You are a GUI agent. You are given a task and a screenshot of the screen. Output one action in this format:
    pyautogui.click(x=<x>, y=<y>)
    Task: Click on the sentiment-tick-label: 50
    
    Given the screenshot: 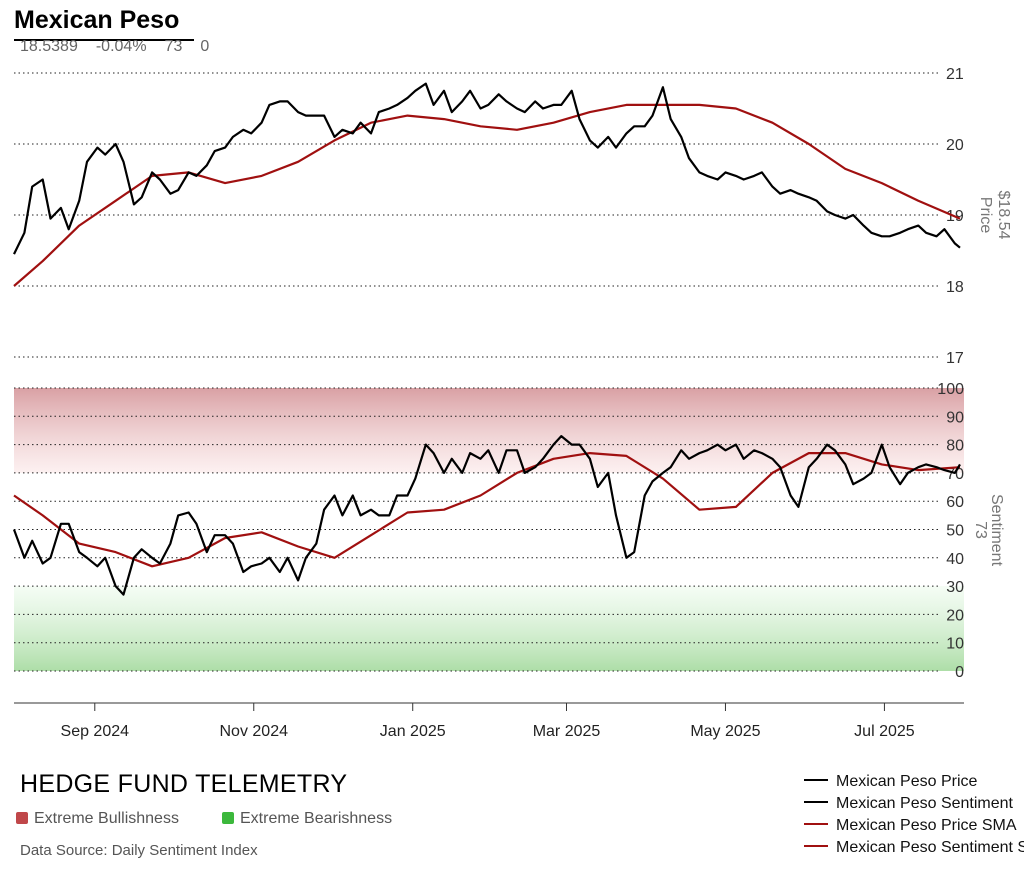 What is the action you would take?
    pyautogui.click(x=955, y=531)
    